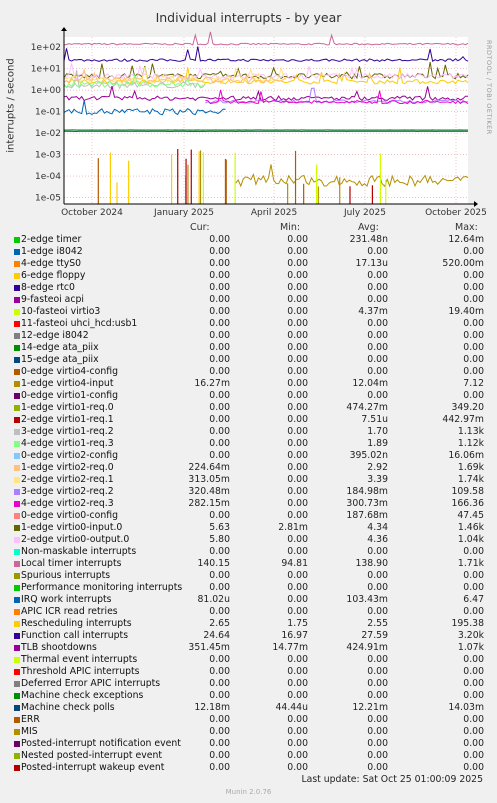 The width and height of the screenshot is (497, 803). What do you see at coordinates (470, 647) in the screenshot?
I see `max-value: 1.07k` at bounding box center [470, 647].